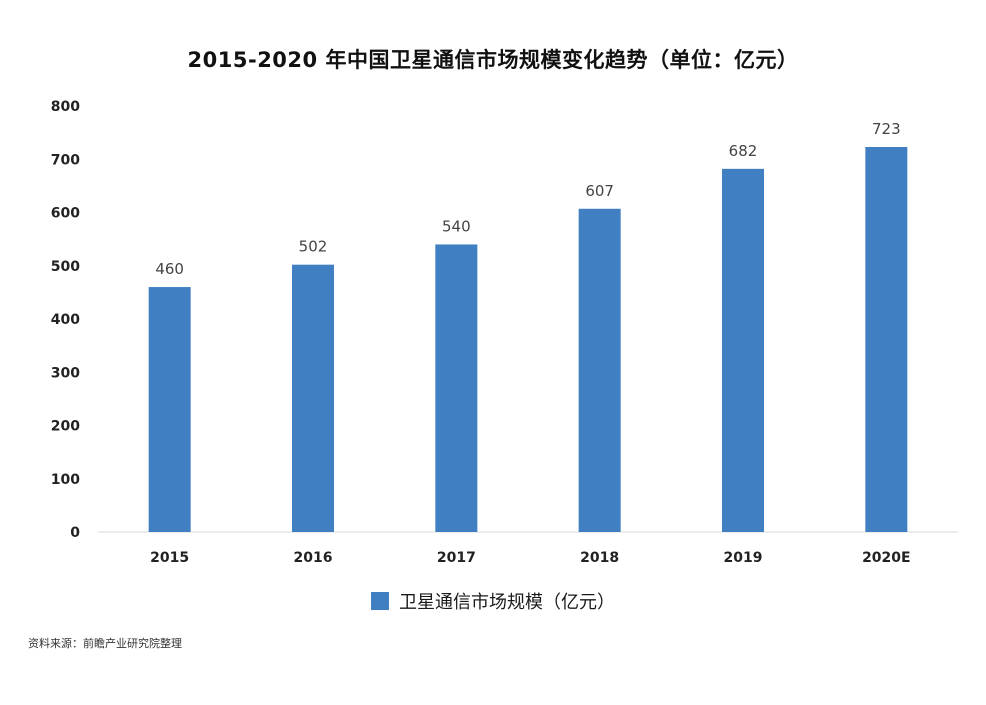  I want to click on y-tick-label: 600, so click(65, 214).